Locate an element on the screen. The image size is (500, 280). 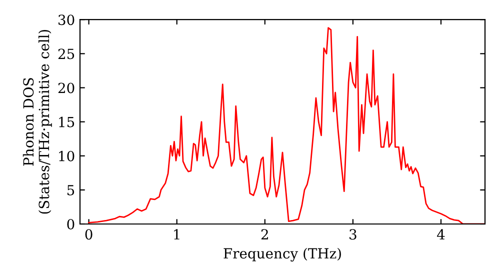
x-axis-title: Frequency (THz) is located at coordinates (282, 255).